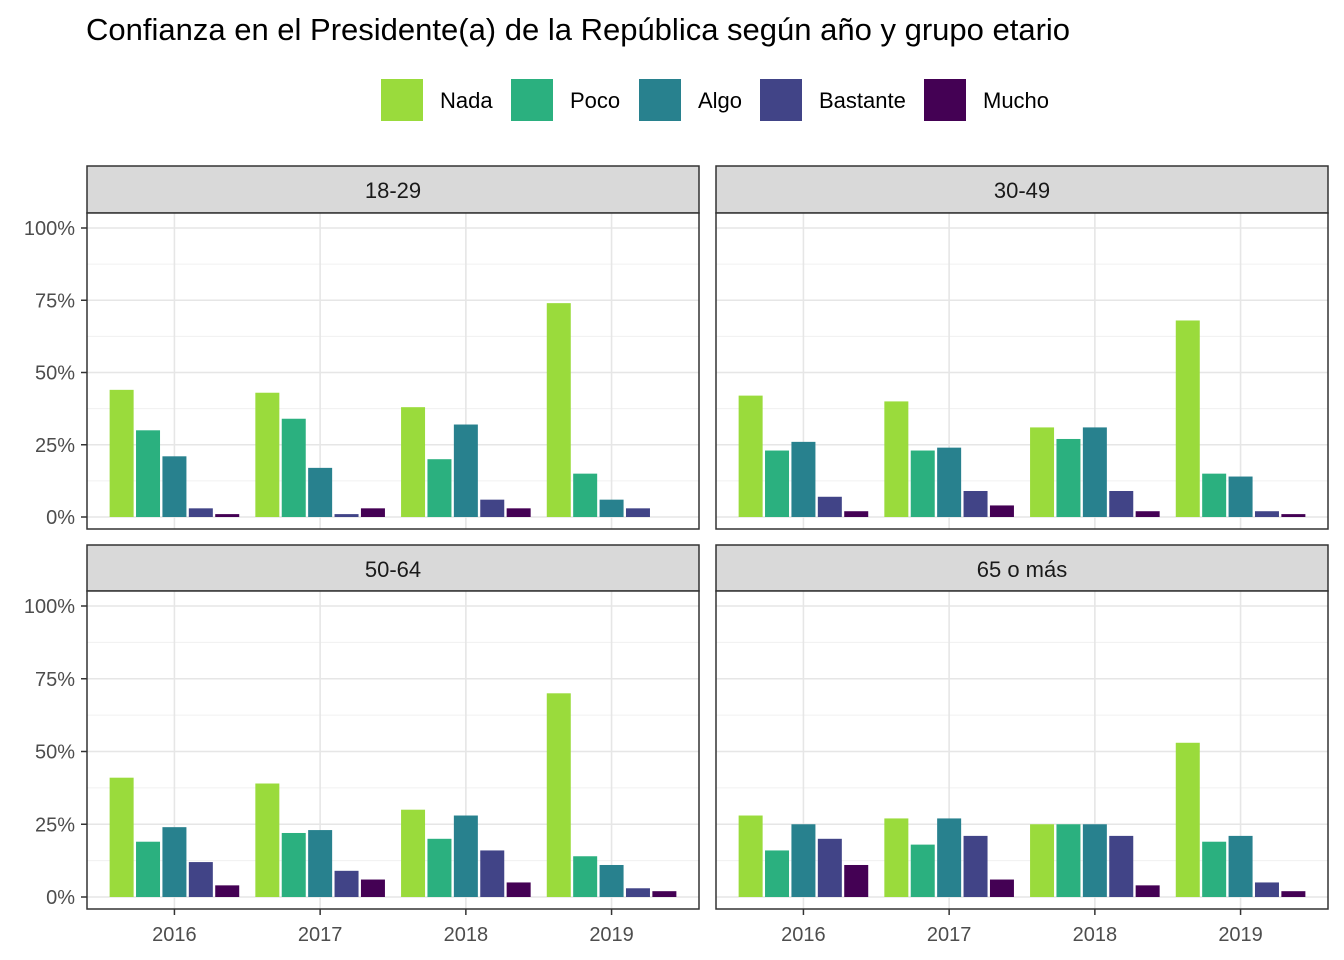 The image size is (1344, 960). I want to click on legend-key-nada, so click(402, 100).